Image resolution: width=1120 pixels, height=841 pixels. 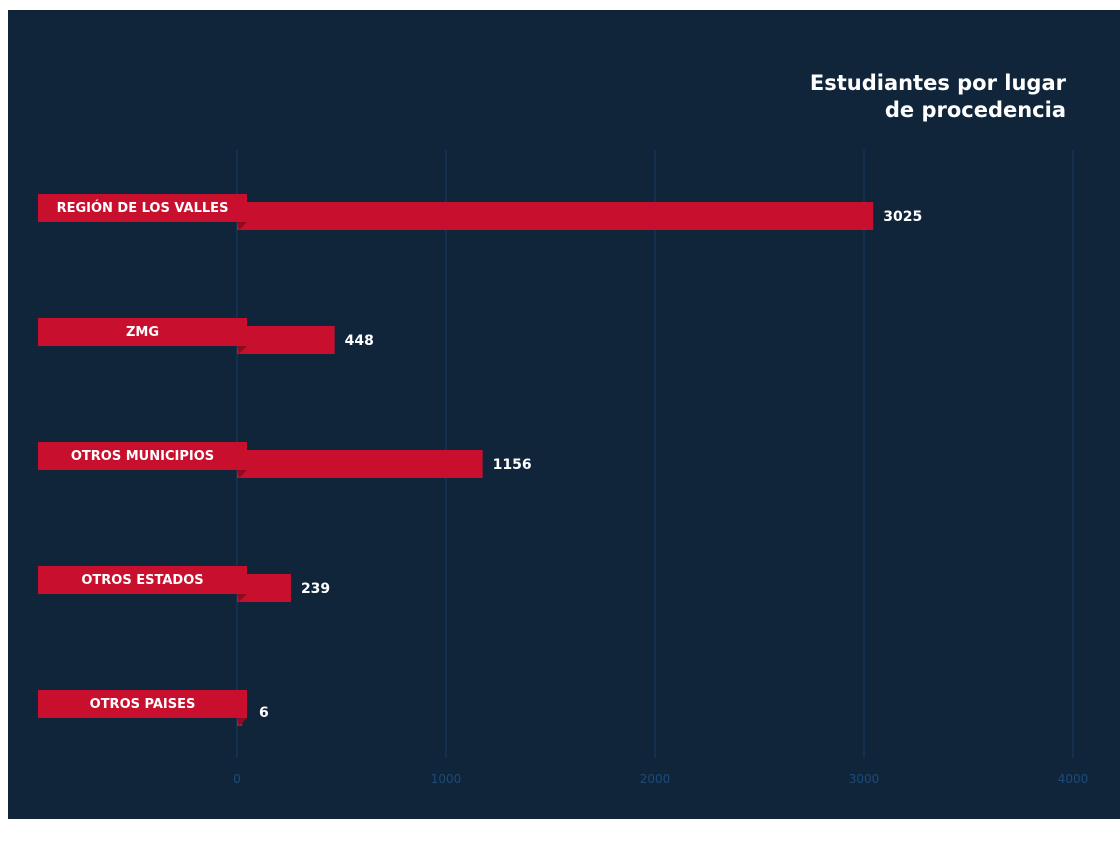 I want to click on bar-group-otros-municipios: OTROS MUNICIPIOS 1156, so click(x=285, y=460).